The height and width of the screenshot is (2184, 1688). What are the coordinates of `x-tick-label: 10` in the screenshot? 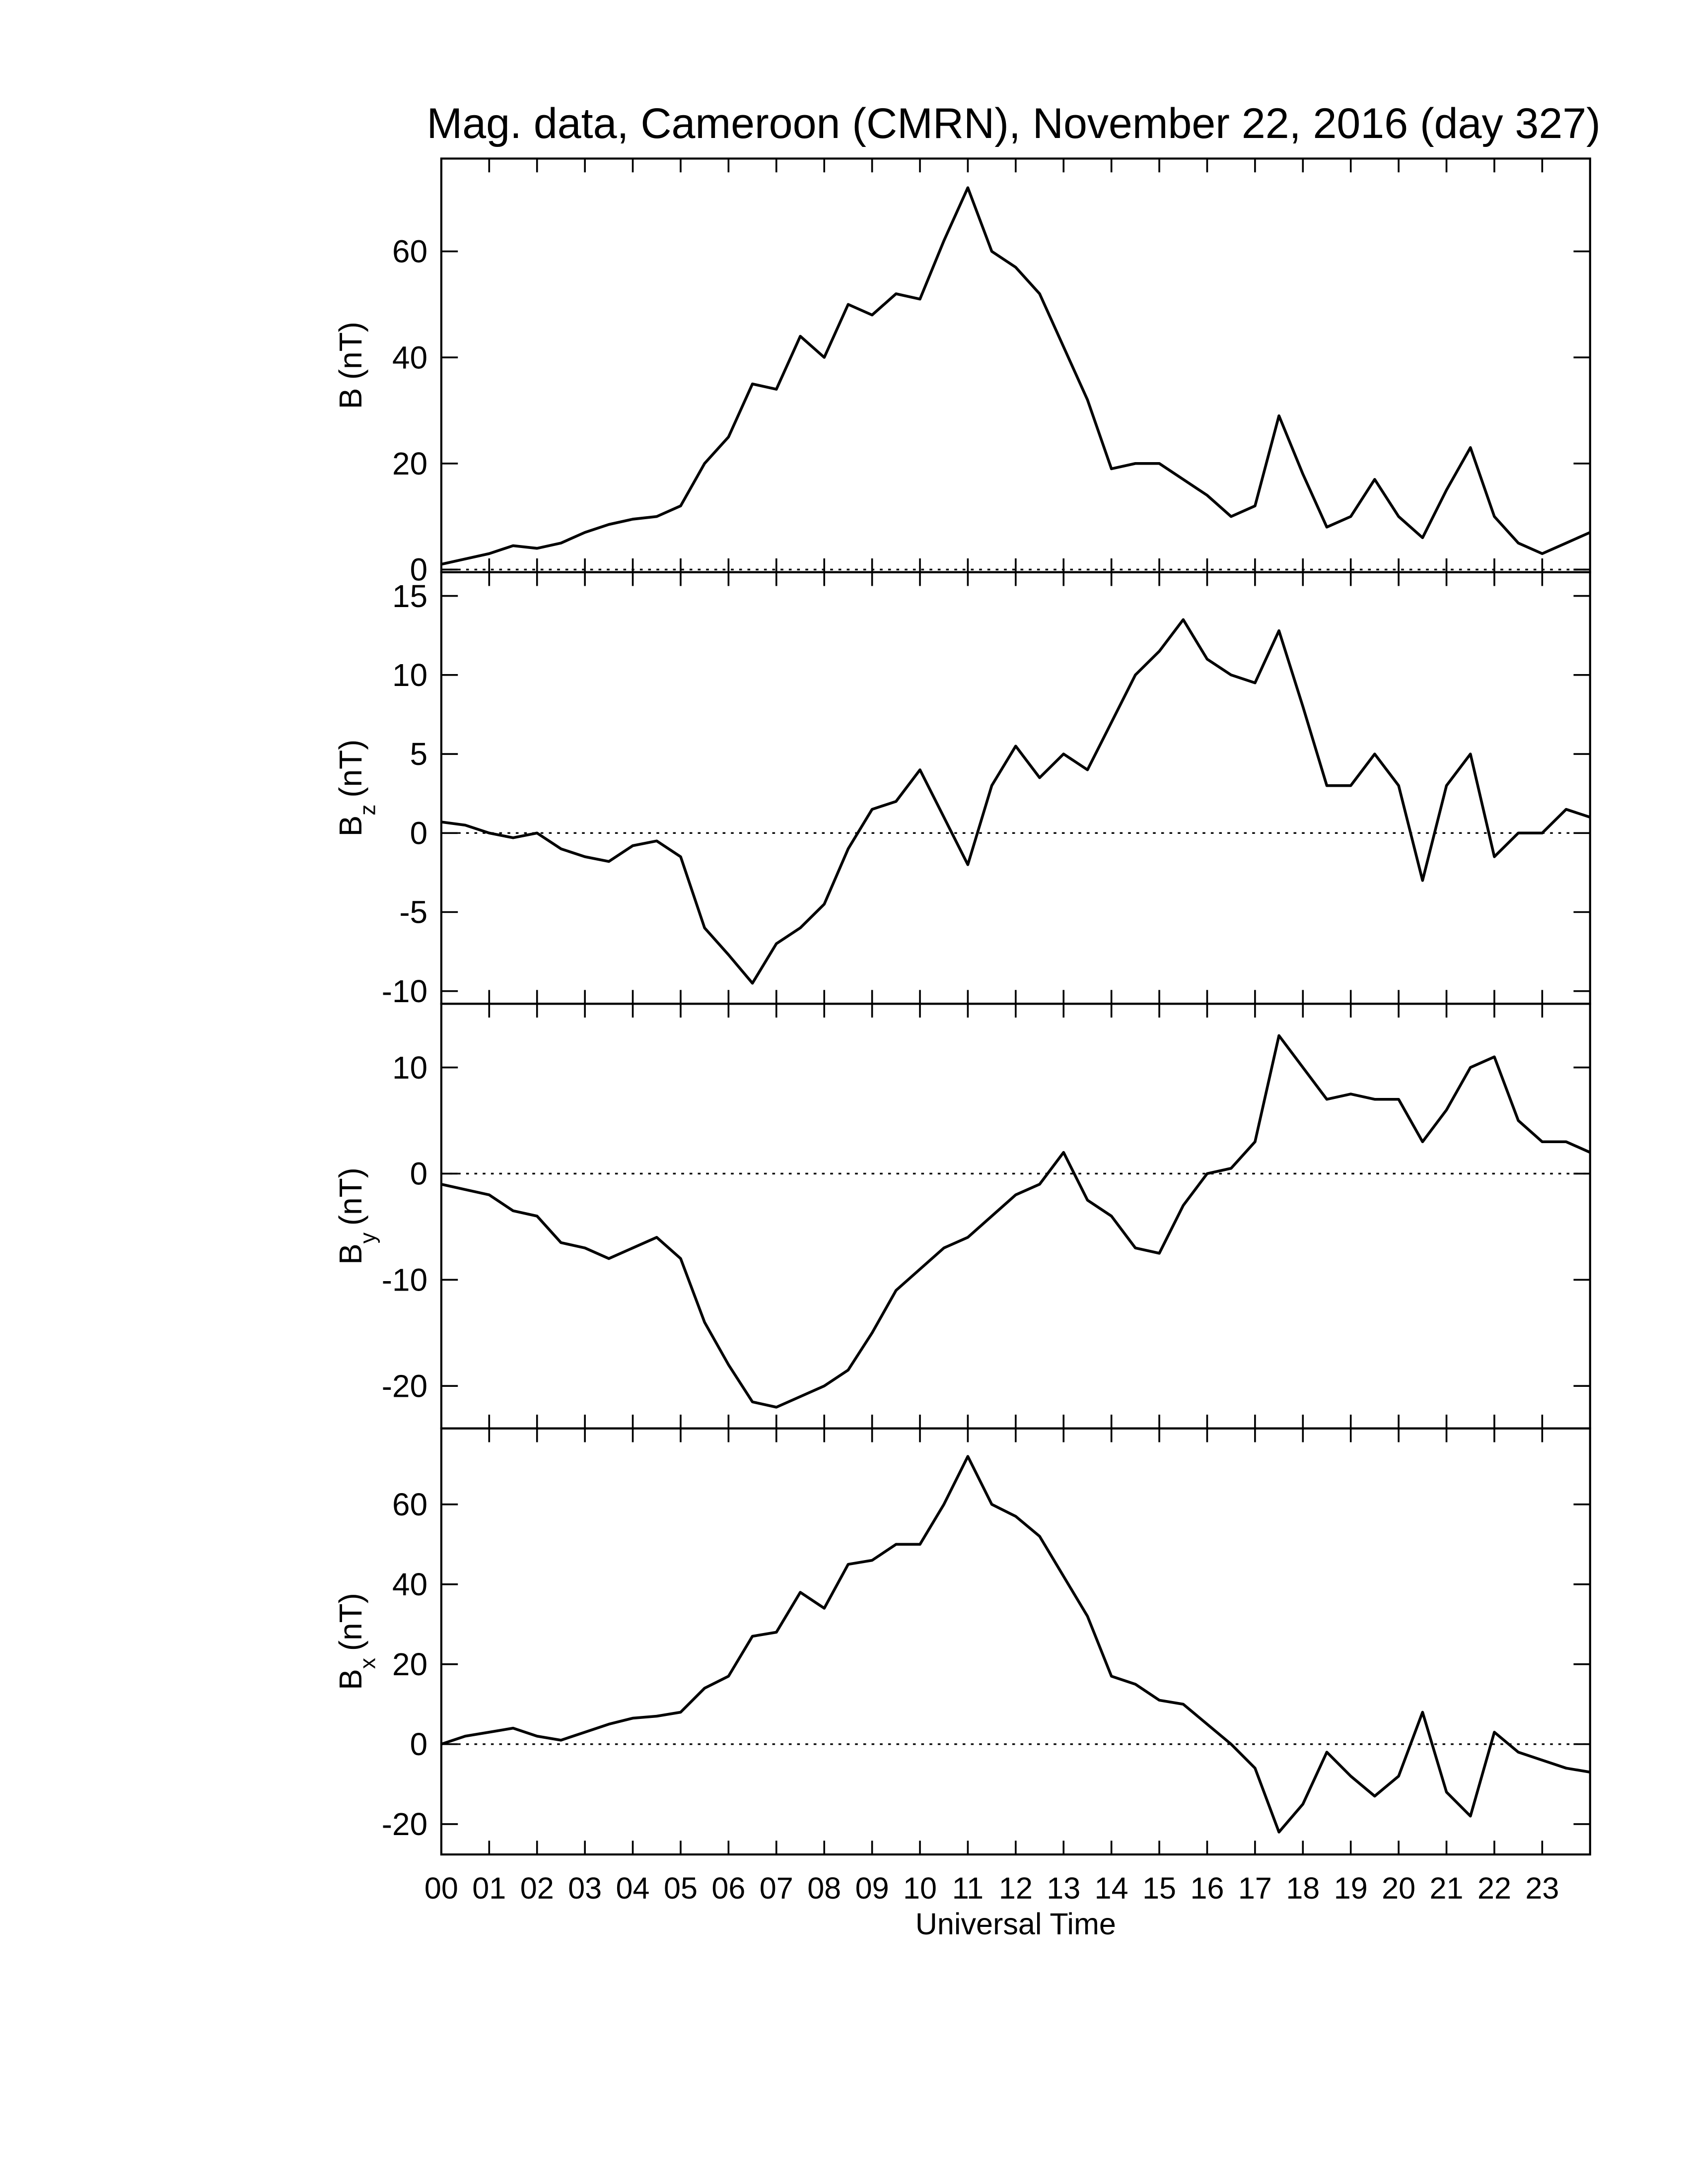 It's located at (920, 1888).